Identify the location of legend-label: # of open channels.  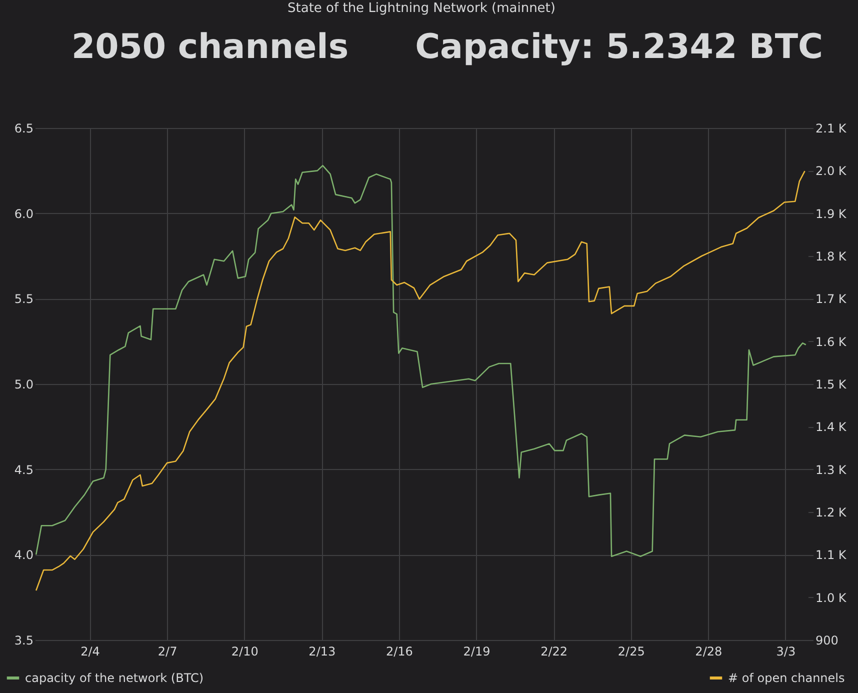
(786, 678).